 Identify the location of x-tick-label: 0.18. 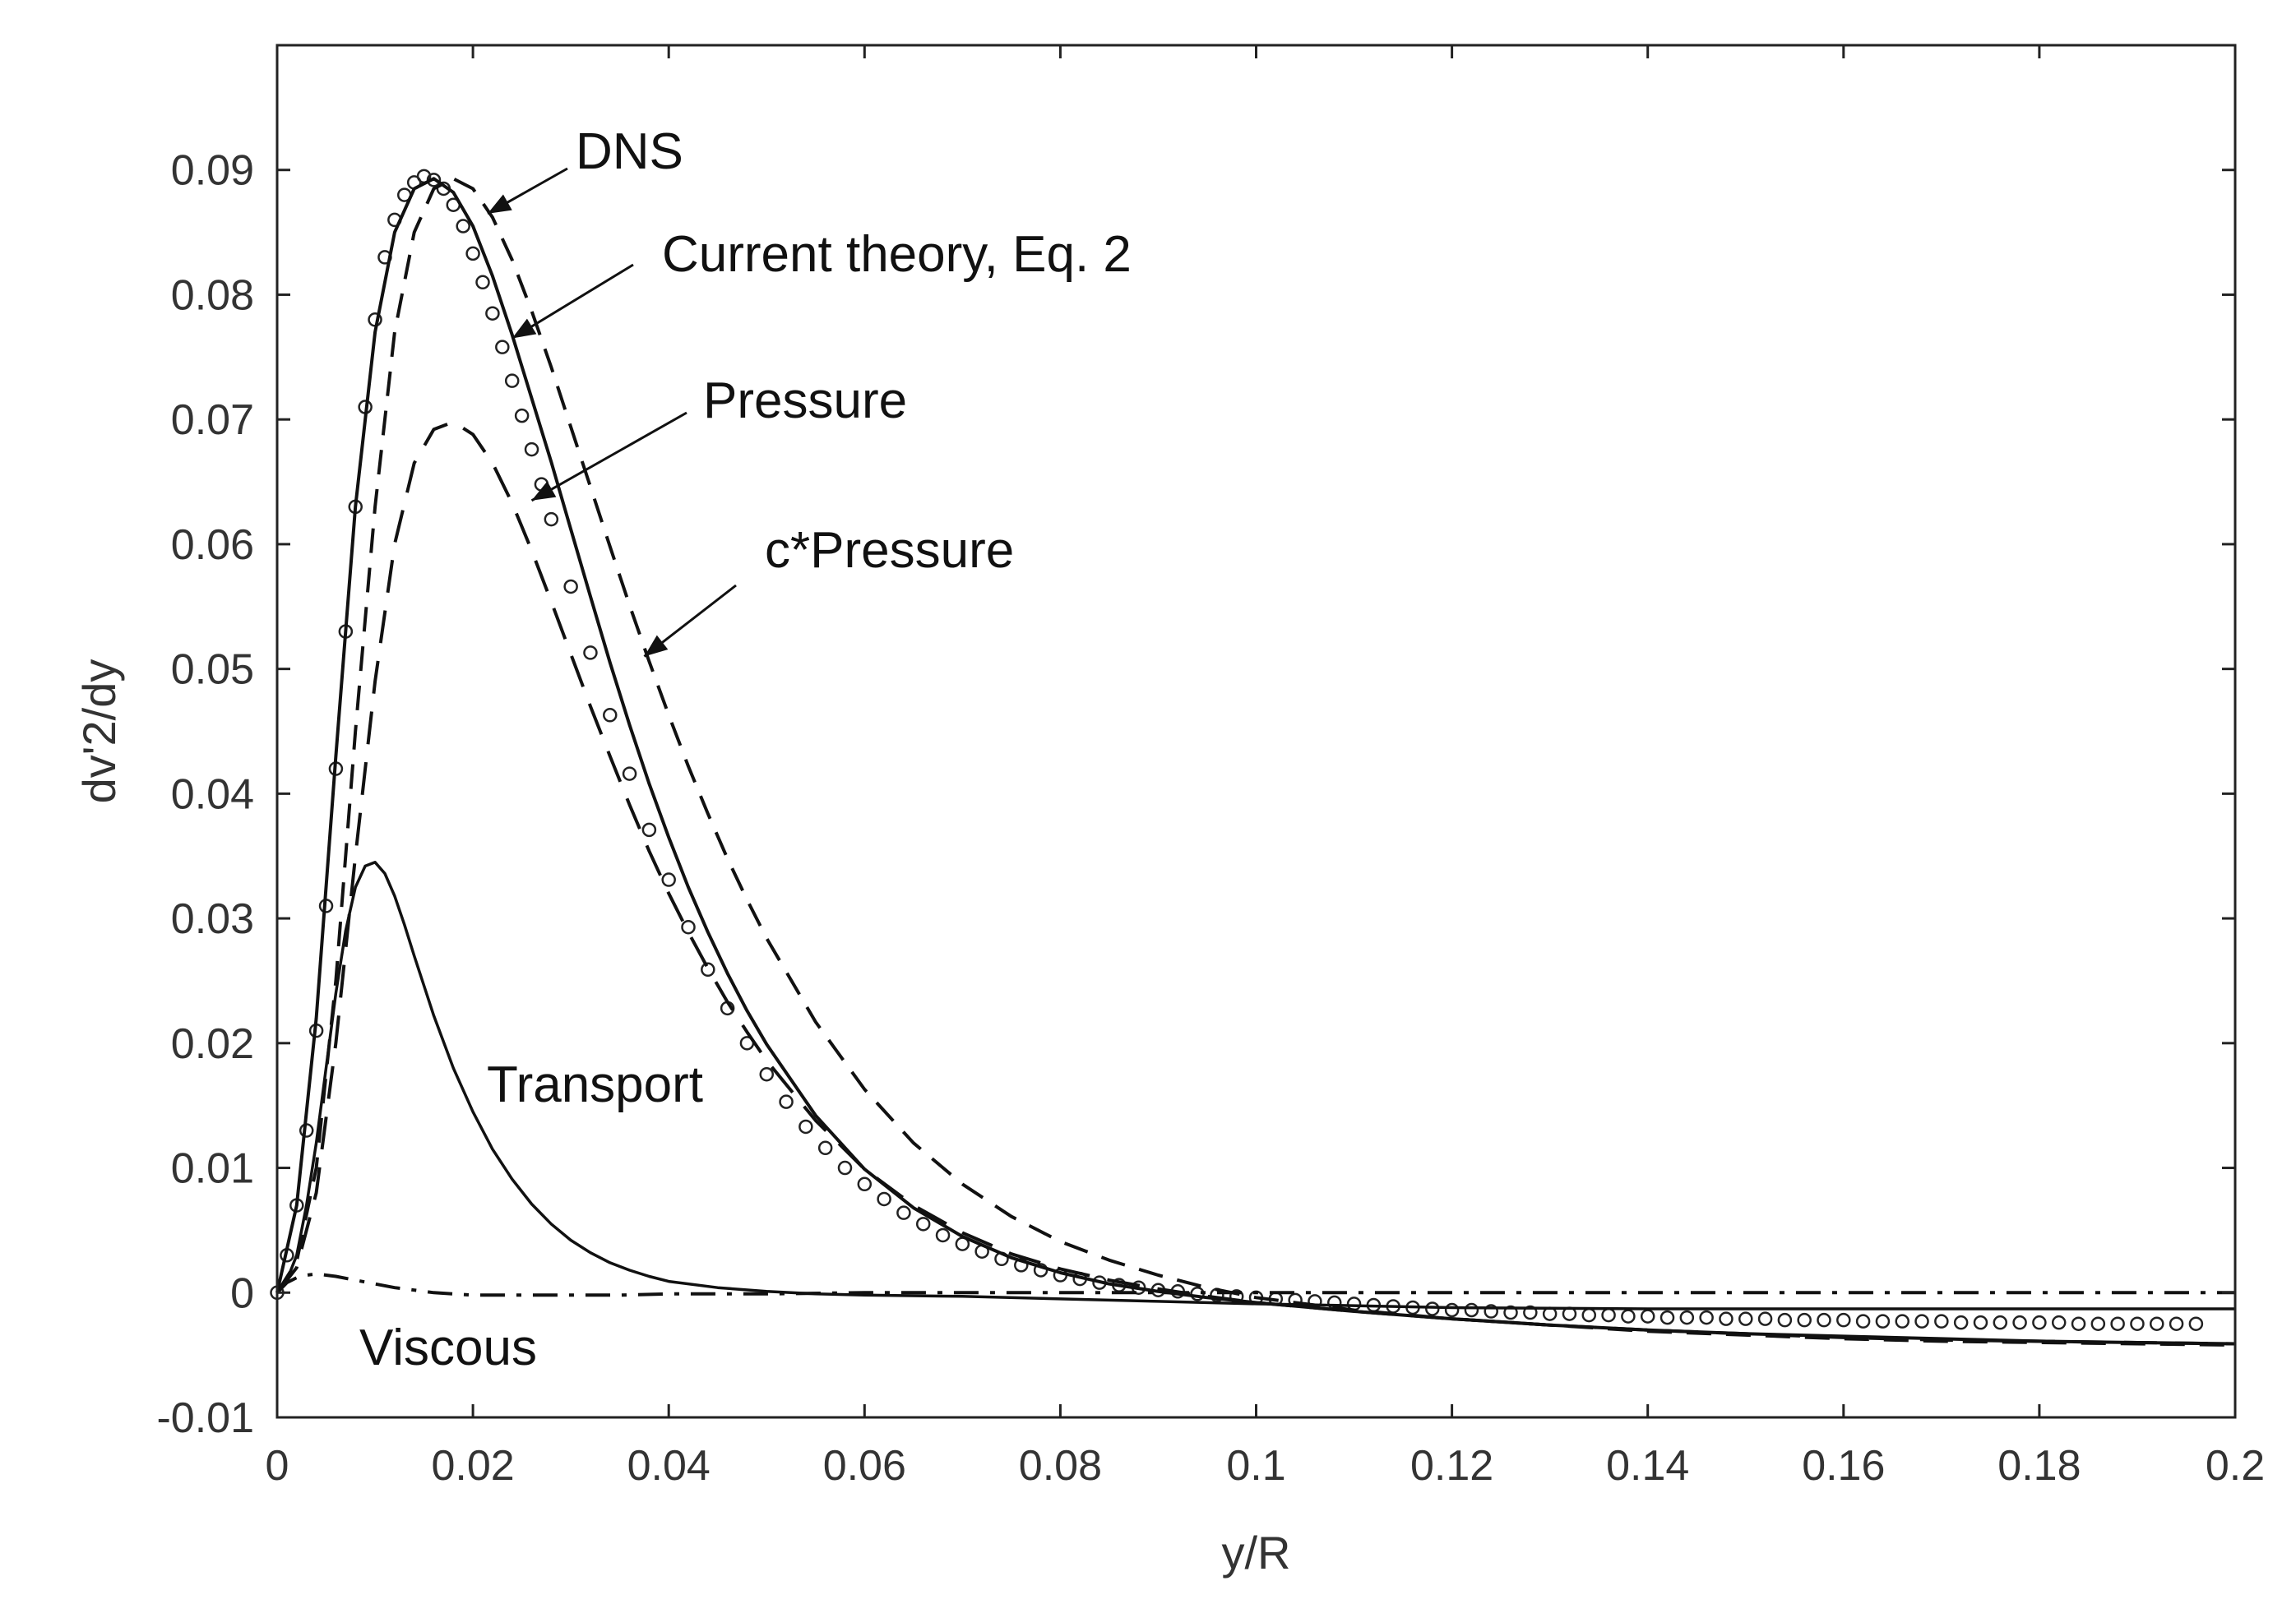
(2039, 1466).